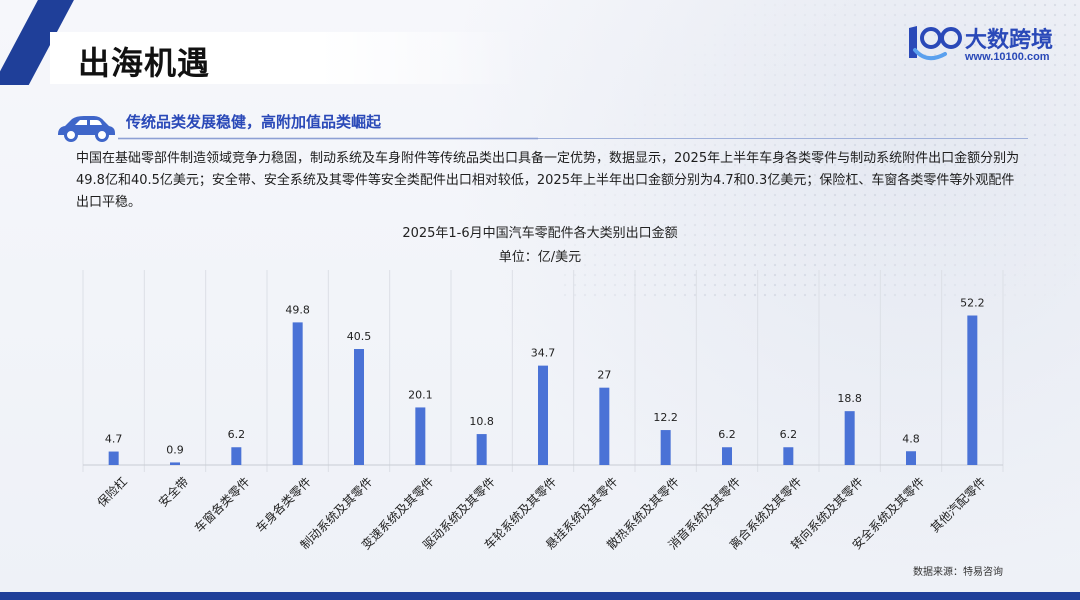  I want to click on section-divider, so click(573, 138).